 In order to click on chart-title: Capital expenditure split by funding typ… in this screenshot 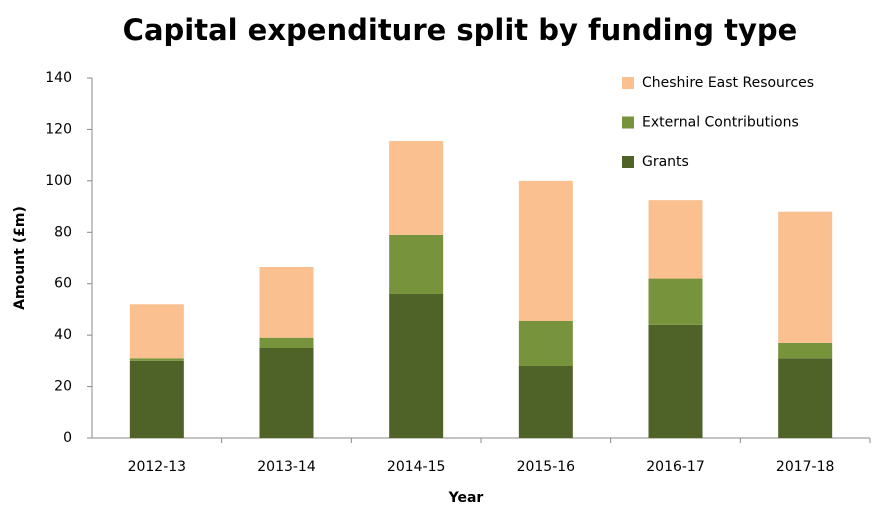, I will do `click(460, 30)`.